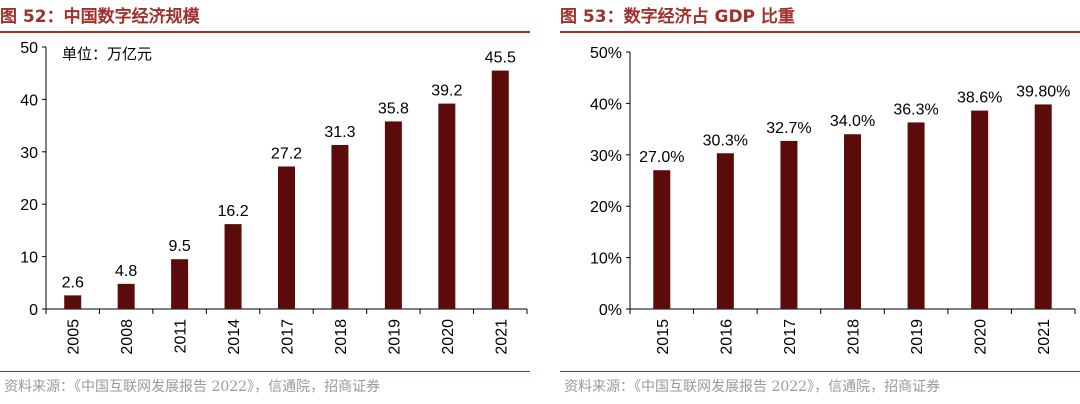 This screenshot has width=1080, height=404. What do you see at coordinates (610, 310) in the screenshot?
I see `y-tick-label: 0%` at bounding box center [610, 310].